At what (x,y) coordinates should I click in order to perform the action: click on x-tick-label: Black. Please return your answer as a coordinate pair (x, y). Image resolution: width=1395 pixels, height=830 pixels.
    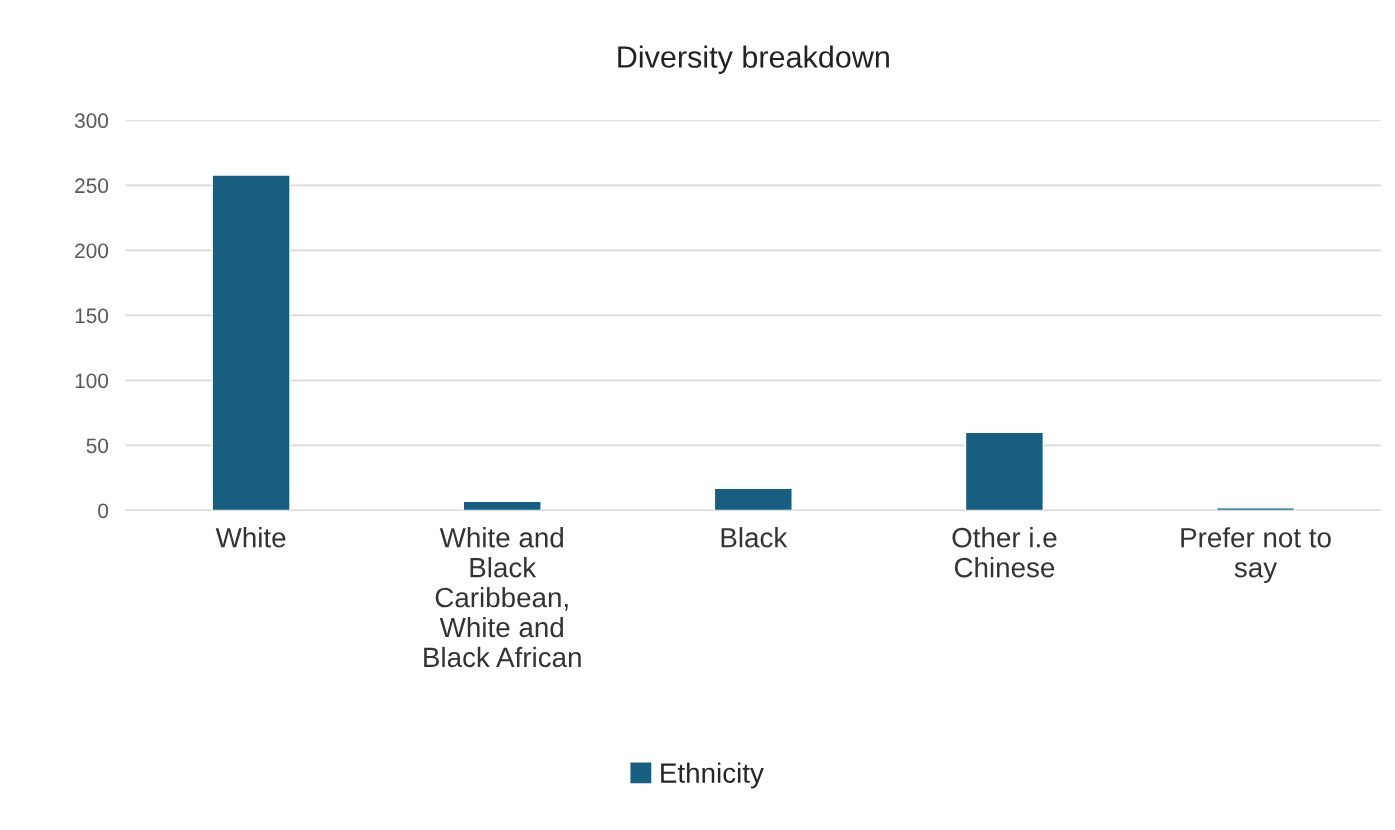
    Looking at the image, I should click on (754, 537).